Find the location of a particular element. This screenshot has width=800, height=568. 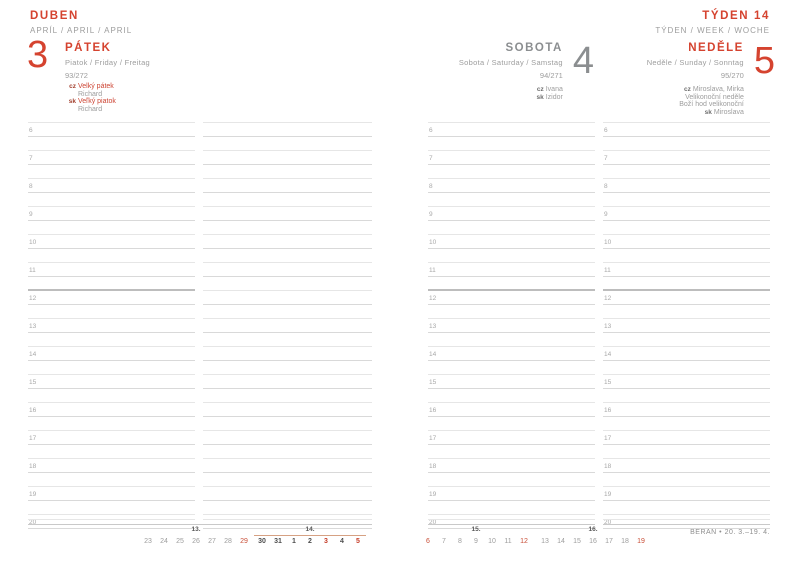

week-days-row: 6 7 8 9 10 11 12 is located at coordinates (476, 540).